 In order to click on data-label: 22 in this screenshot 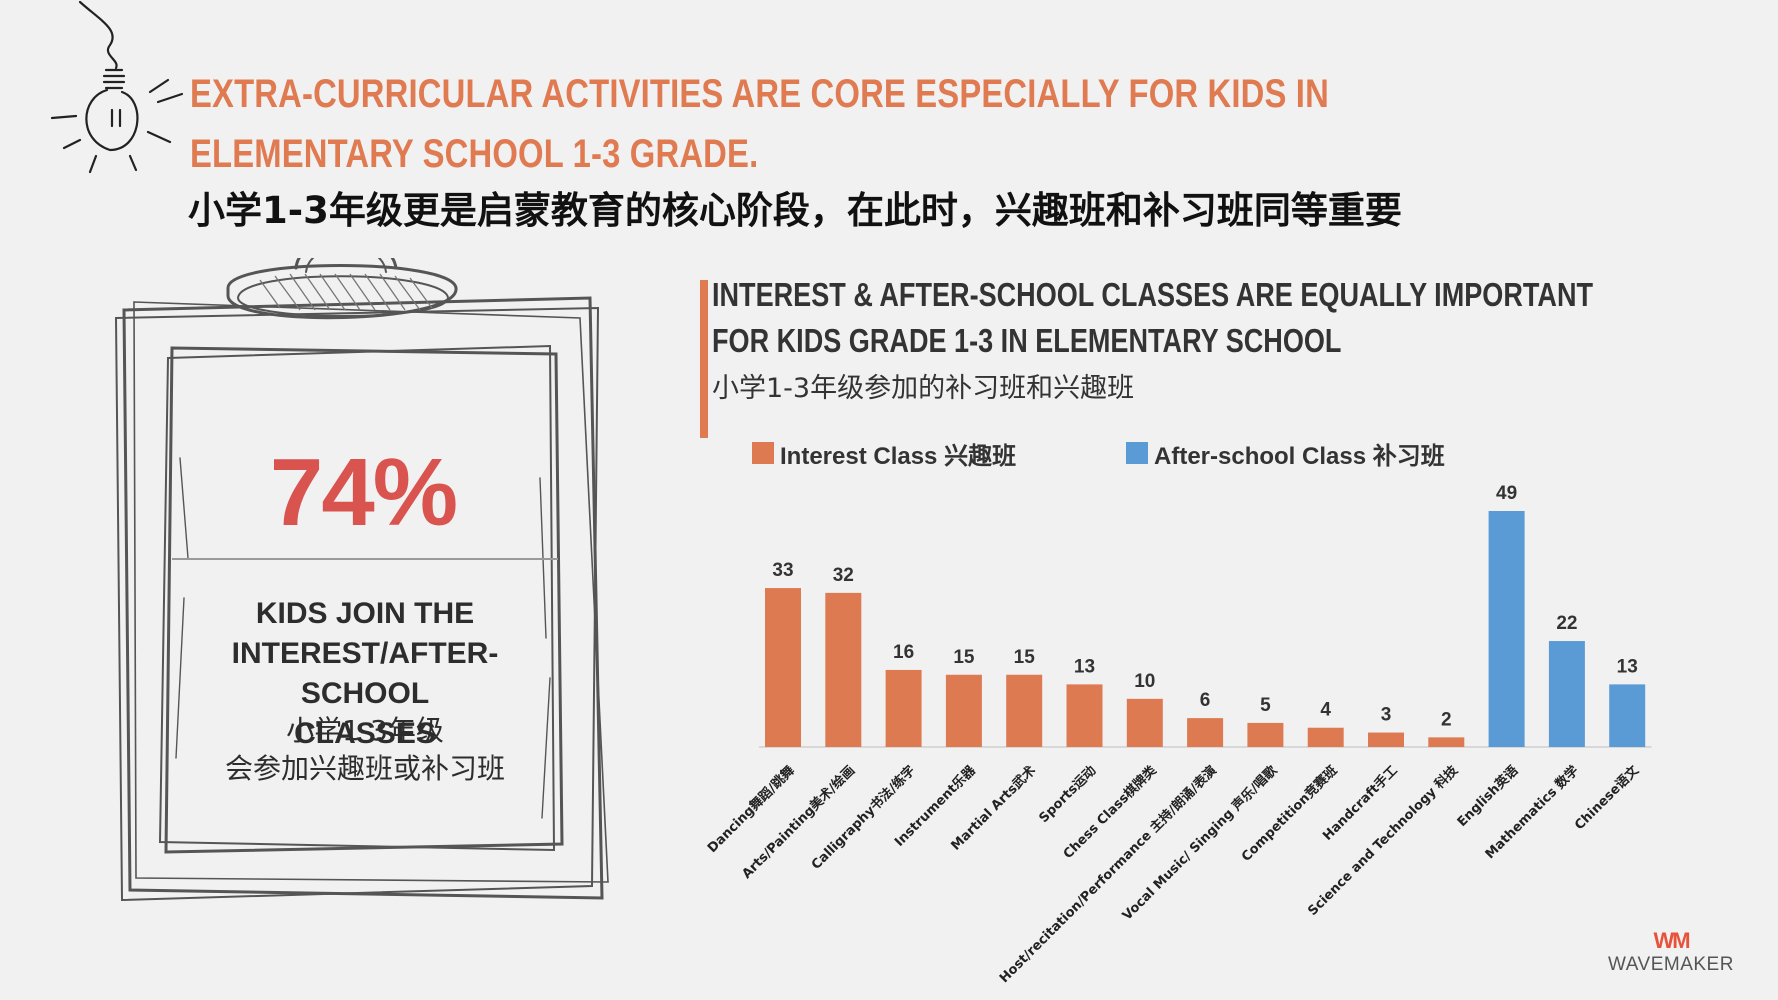, I will do `click(1566, 623)`.